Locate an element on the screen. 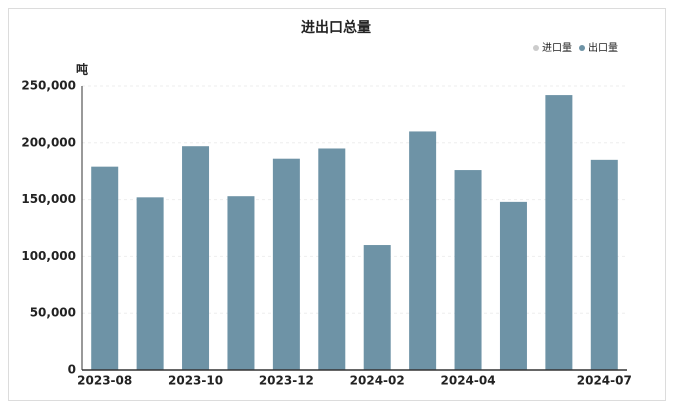 This screenshot has width=673, height=410. y-tick-label: 50,000 is located at coordinates (53, 313).